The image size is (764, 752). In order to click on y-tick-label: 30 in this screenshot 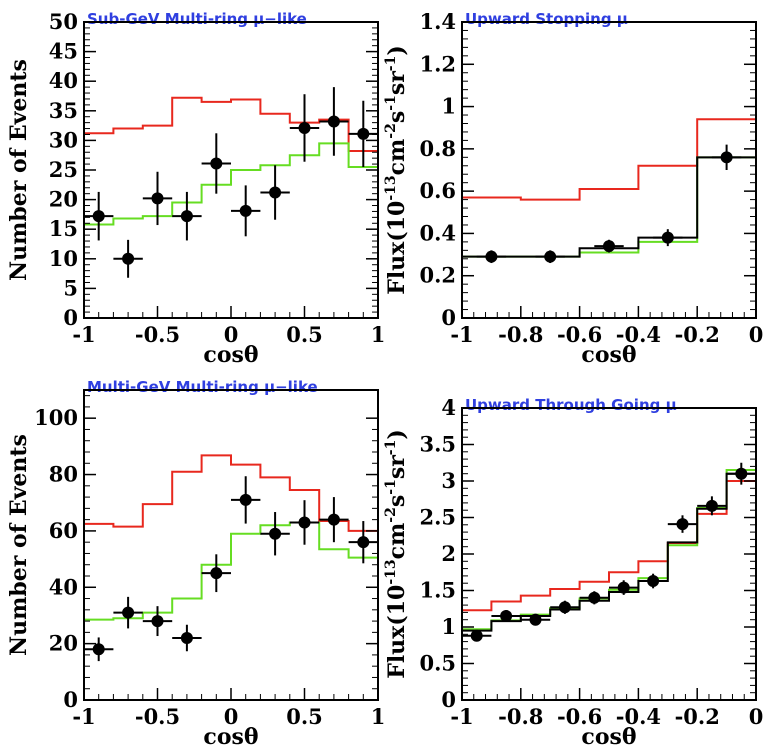, I will do `click(63, 139)`.